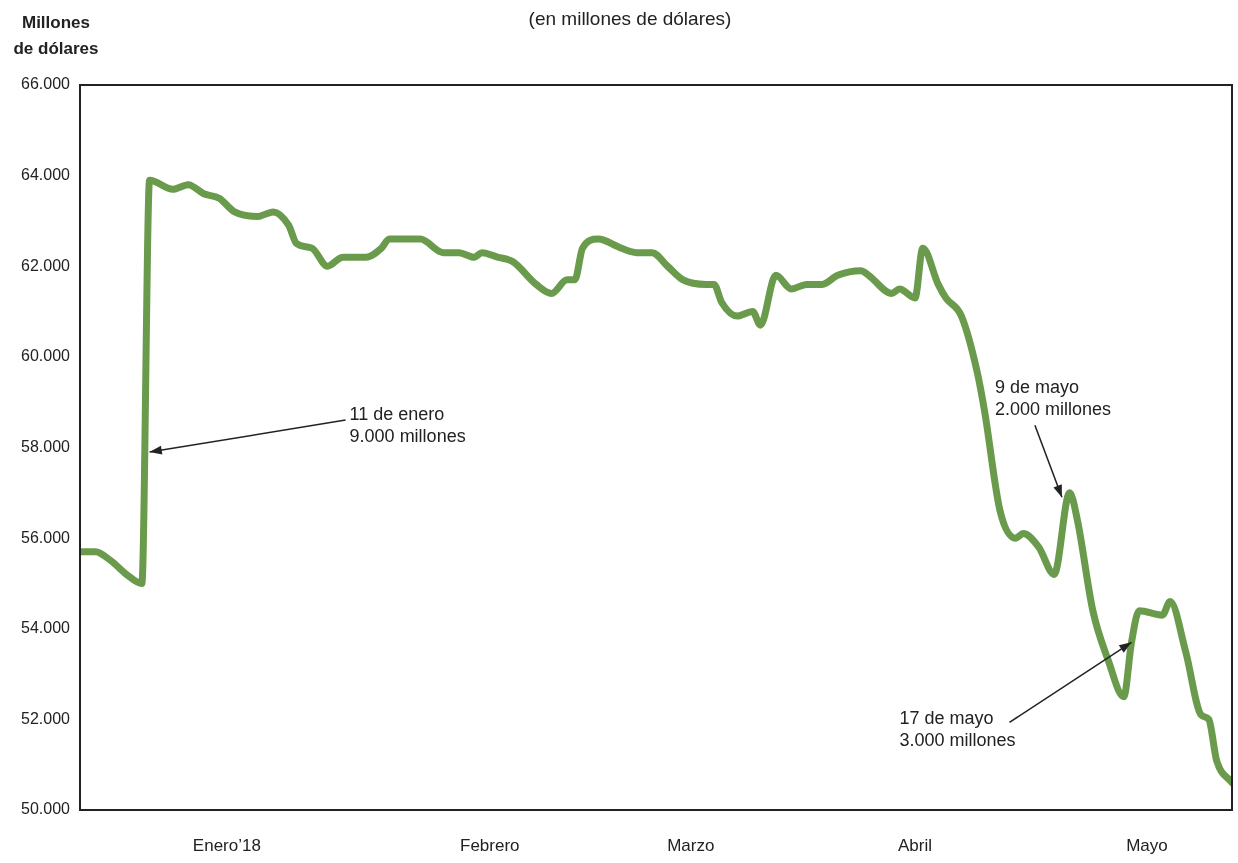 Image resolution: width=1238 pixels, height=863 pixels. I want to click on x-tick-label: Febrero, so click(490, 845).